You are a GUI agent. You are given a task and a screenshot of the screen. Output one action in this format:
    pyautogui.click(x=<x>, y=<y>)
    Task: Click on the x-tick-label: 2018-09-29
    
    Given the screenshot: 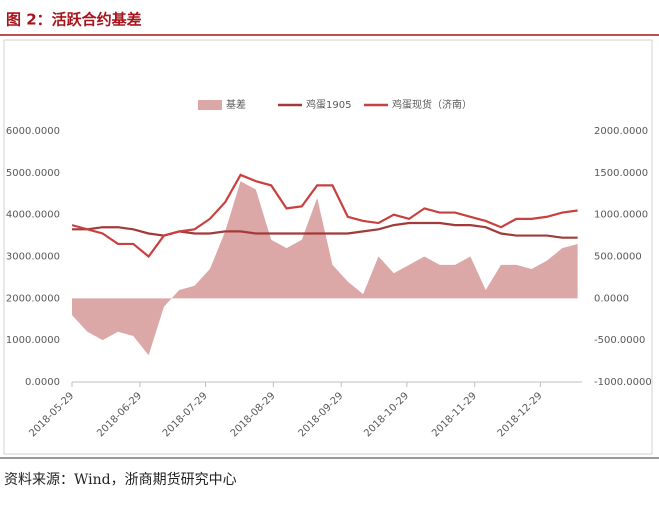 What is the action you would take?
    pyautogui.click(x=321, y=414)
    